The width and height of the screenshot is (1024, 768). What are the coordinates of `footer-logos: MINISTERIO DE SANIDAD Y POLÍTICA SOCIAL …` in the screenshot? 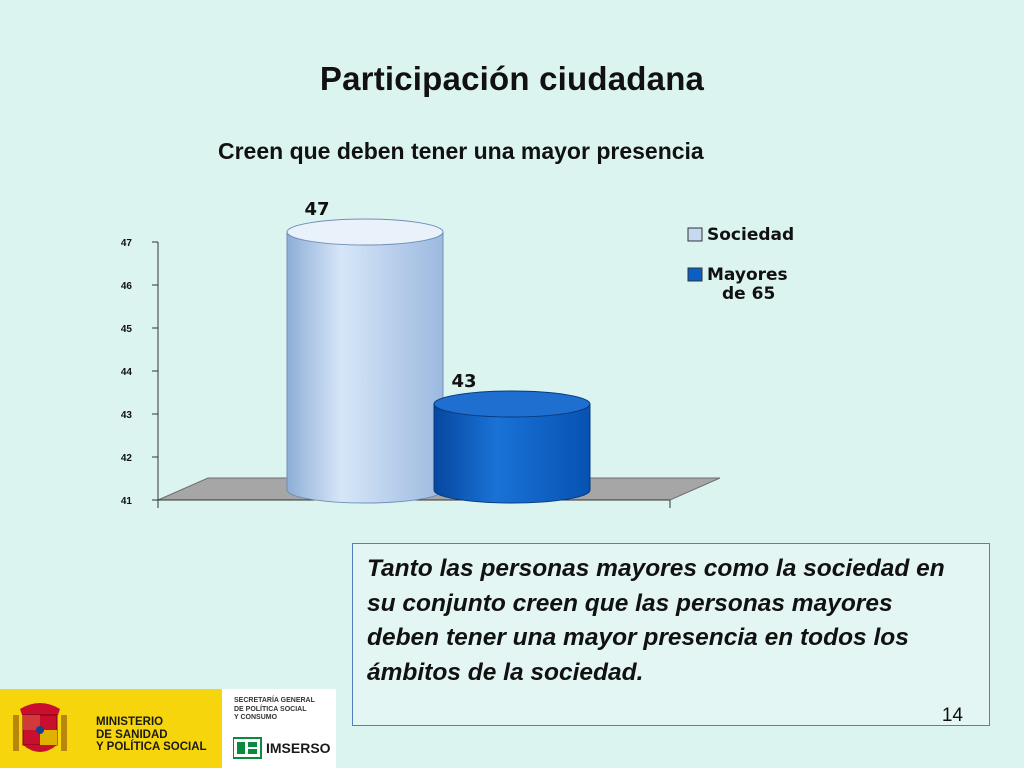 It's located at (168, 728).